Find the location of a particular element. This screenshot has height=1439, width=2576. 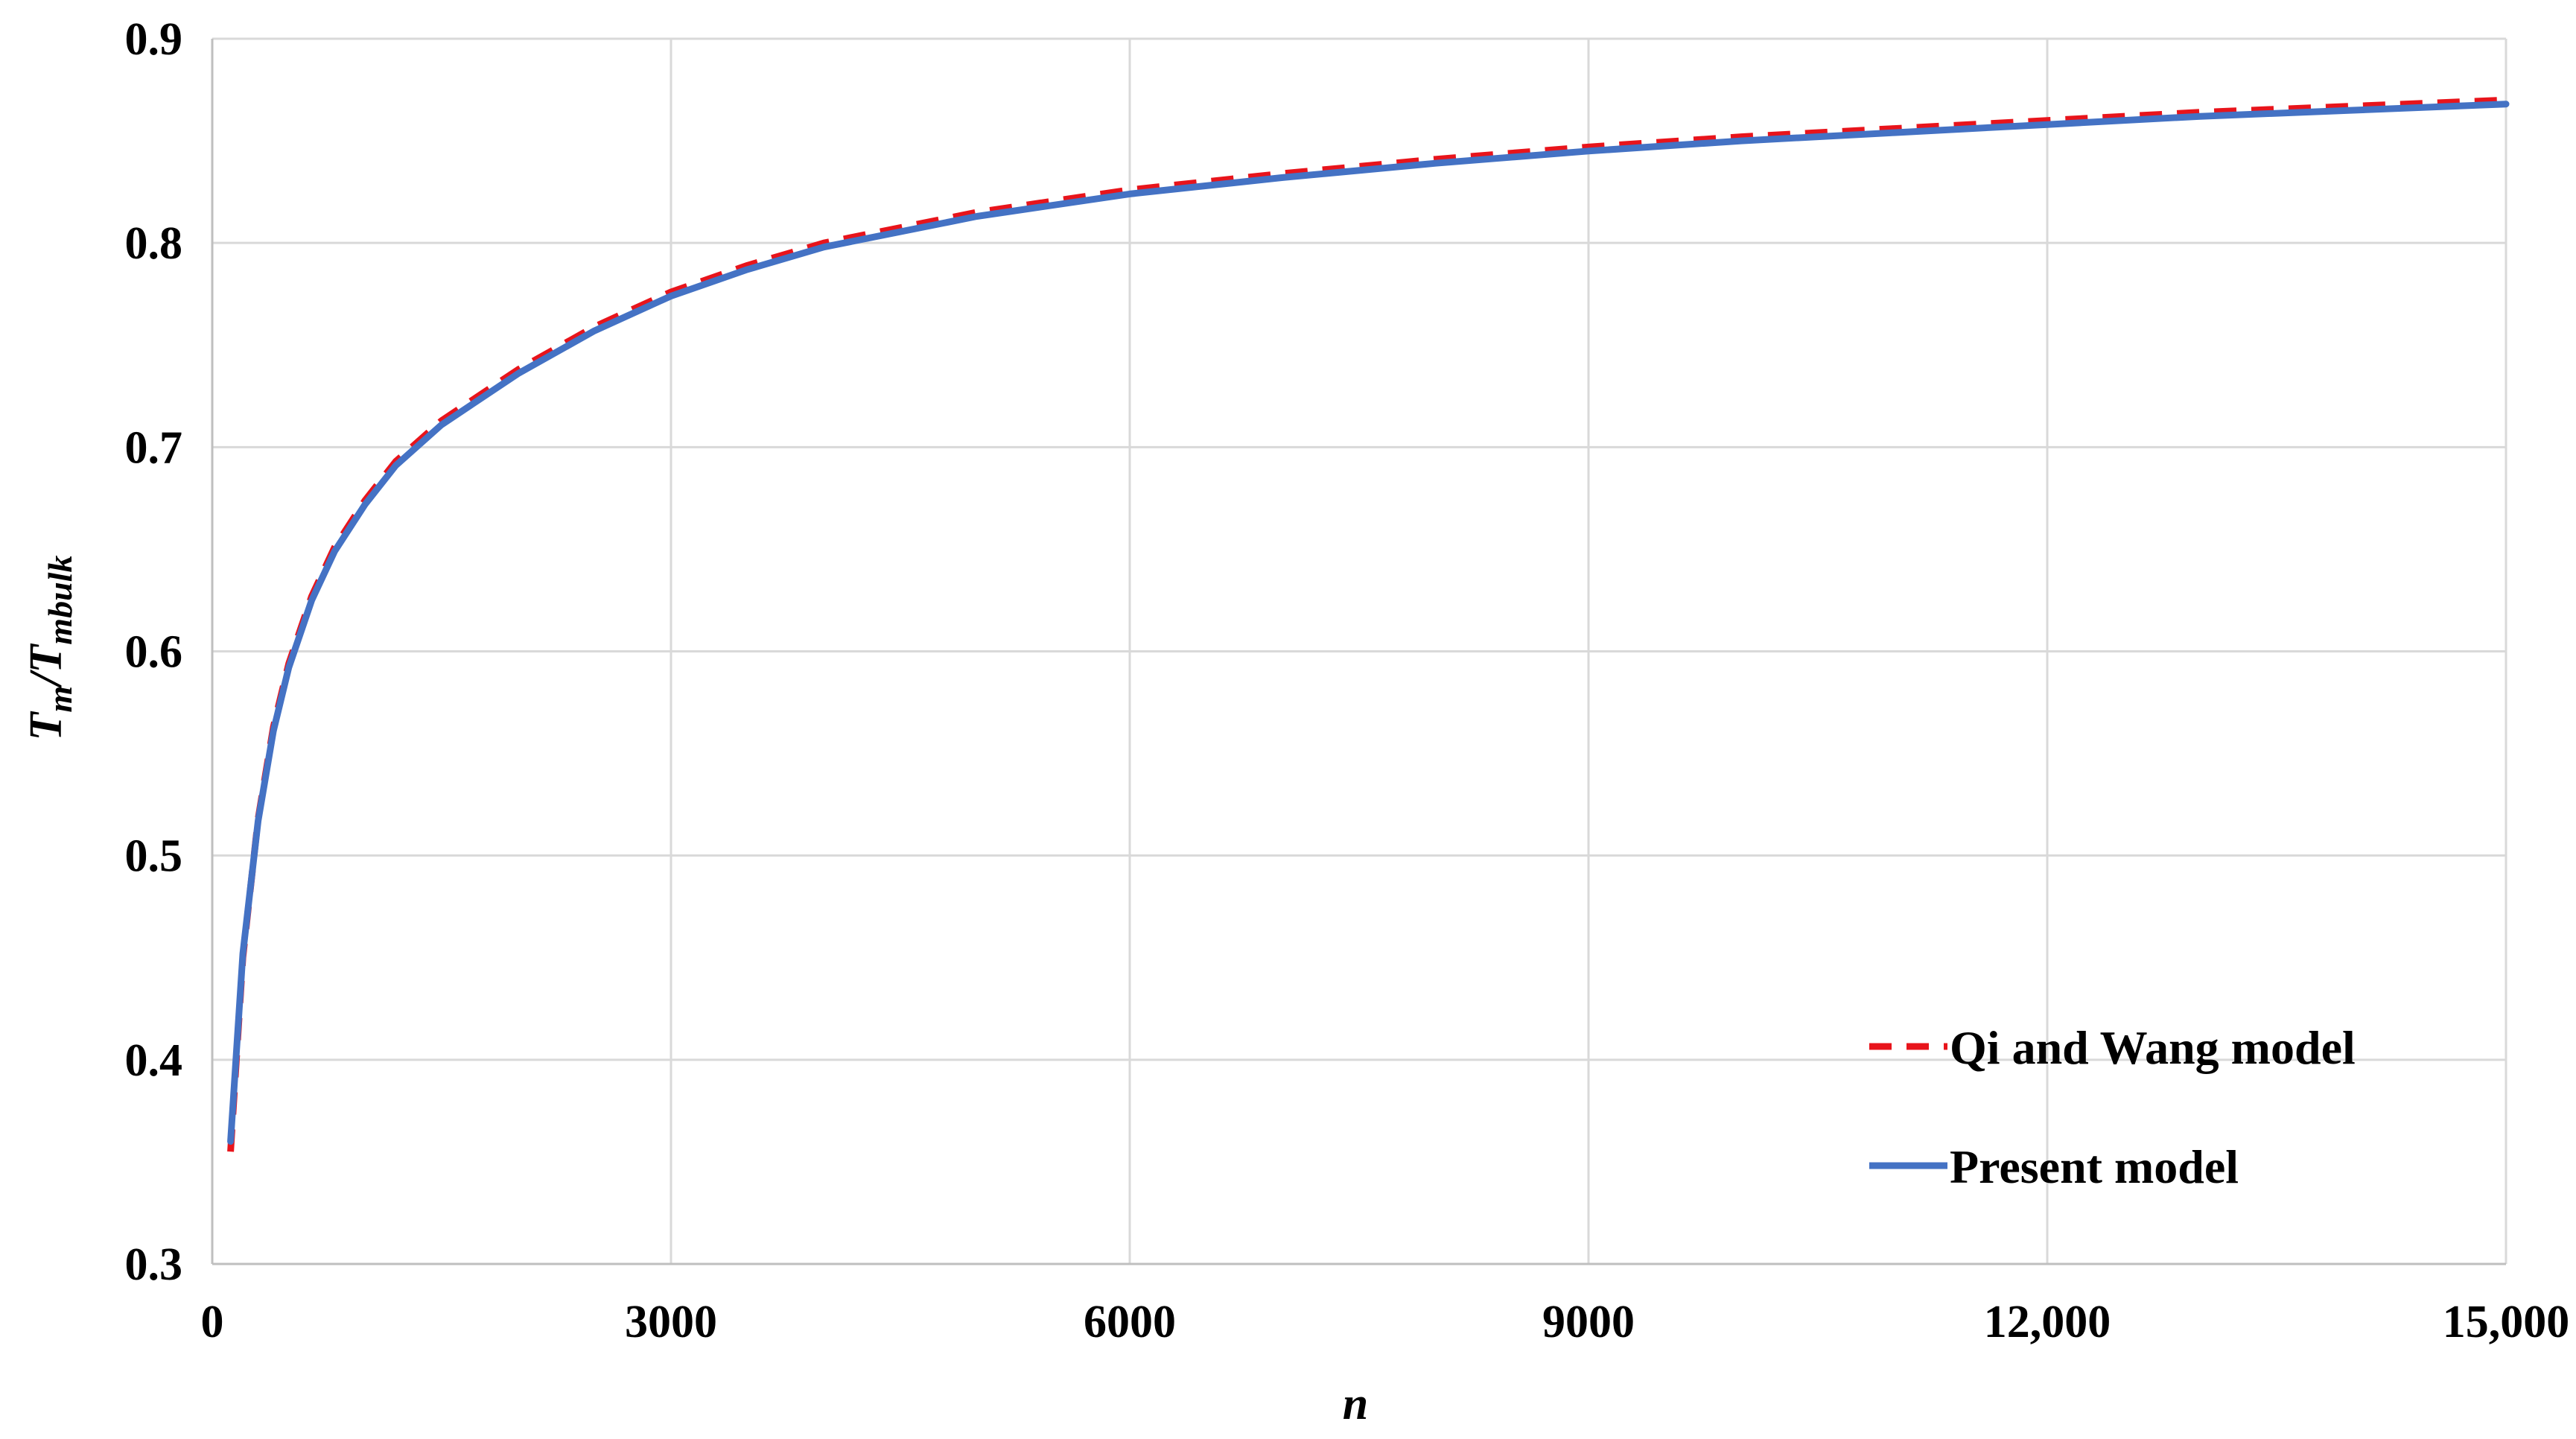

x-tick-label: 9000 is located at coordinates (1588, 1322).